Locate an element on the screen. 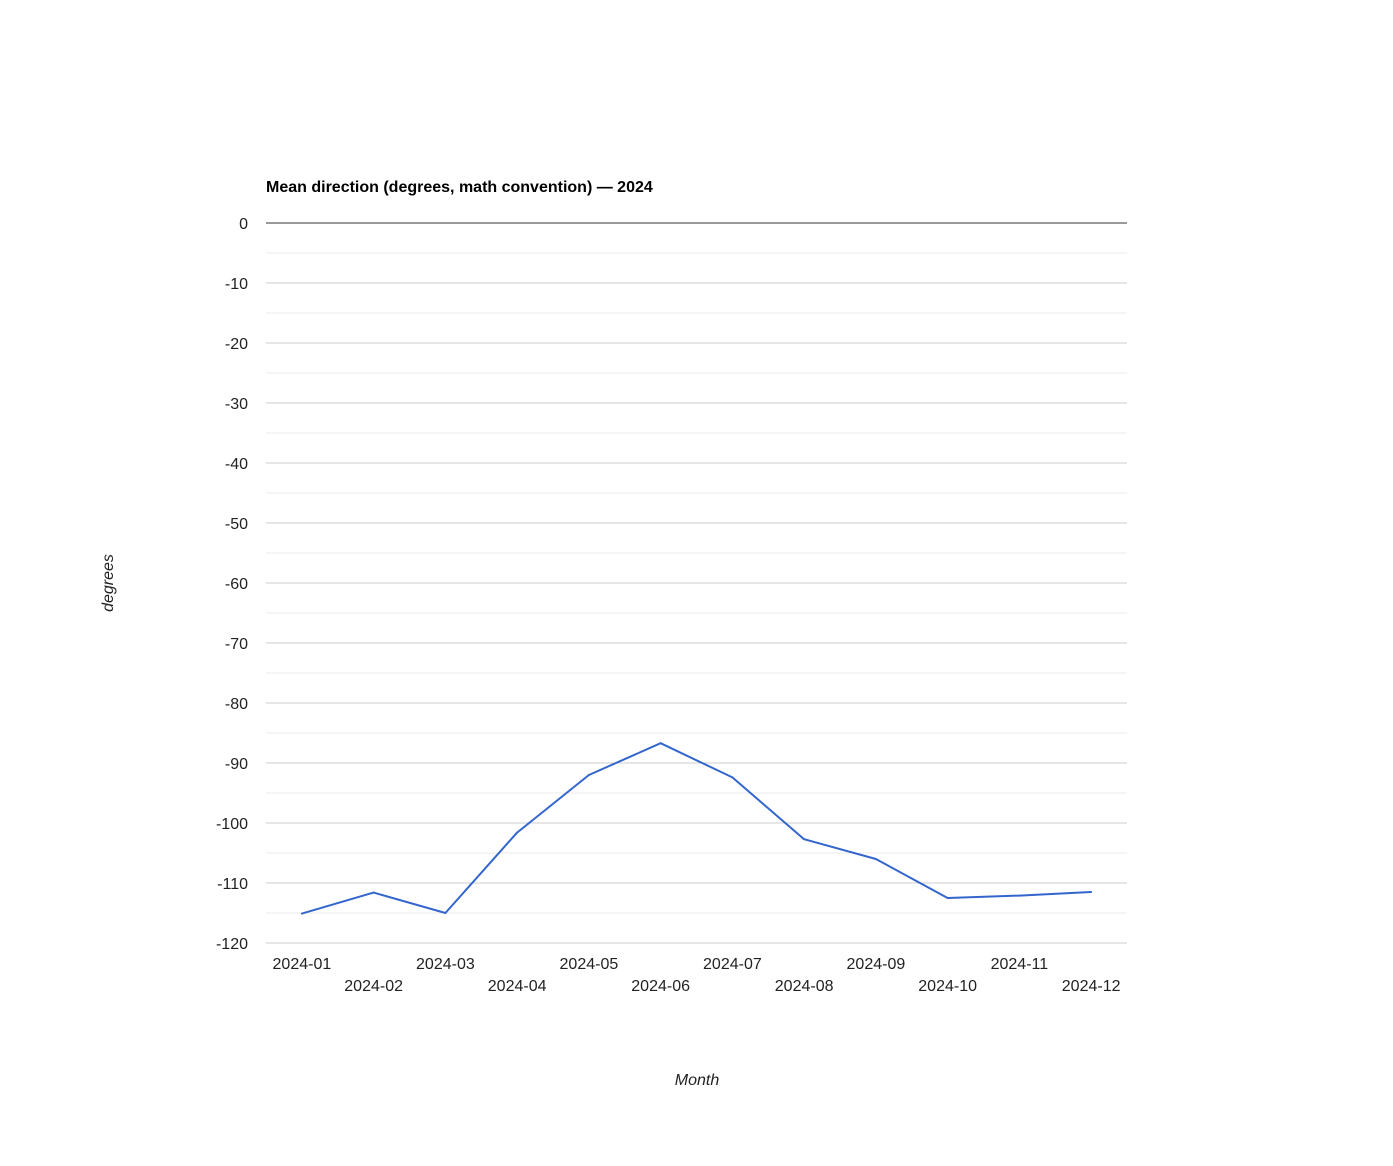 The width and height of the screenshot is (1393, 1166). y-tick-label: -50 is located at coordinates (236, 524).